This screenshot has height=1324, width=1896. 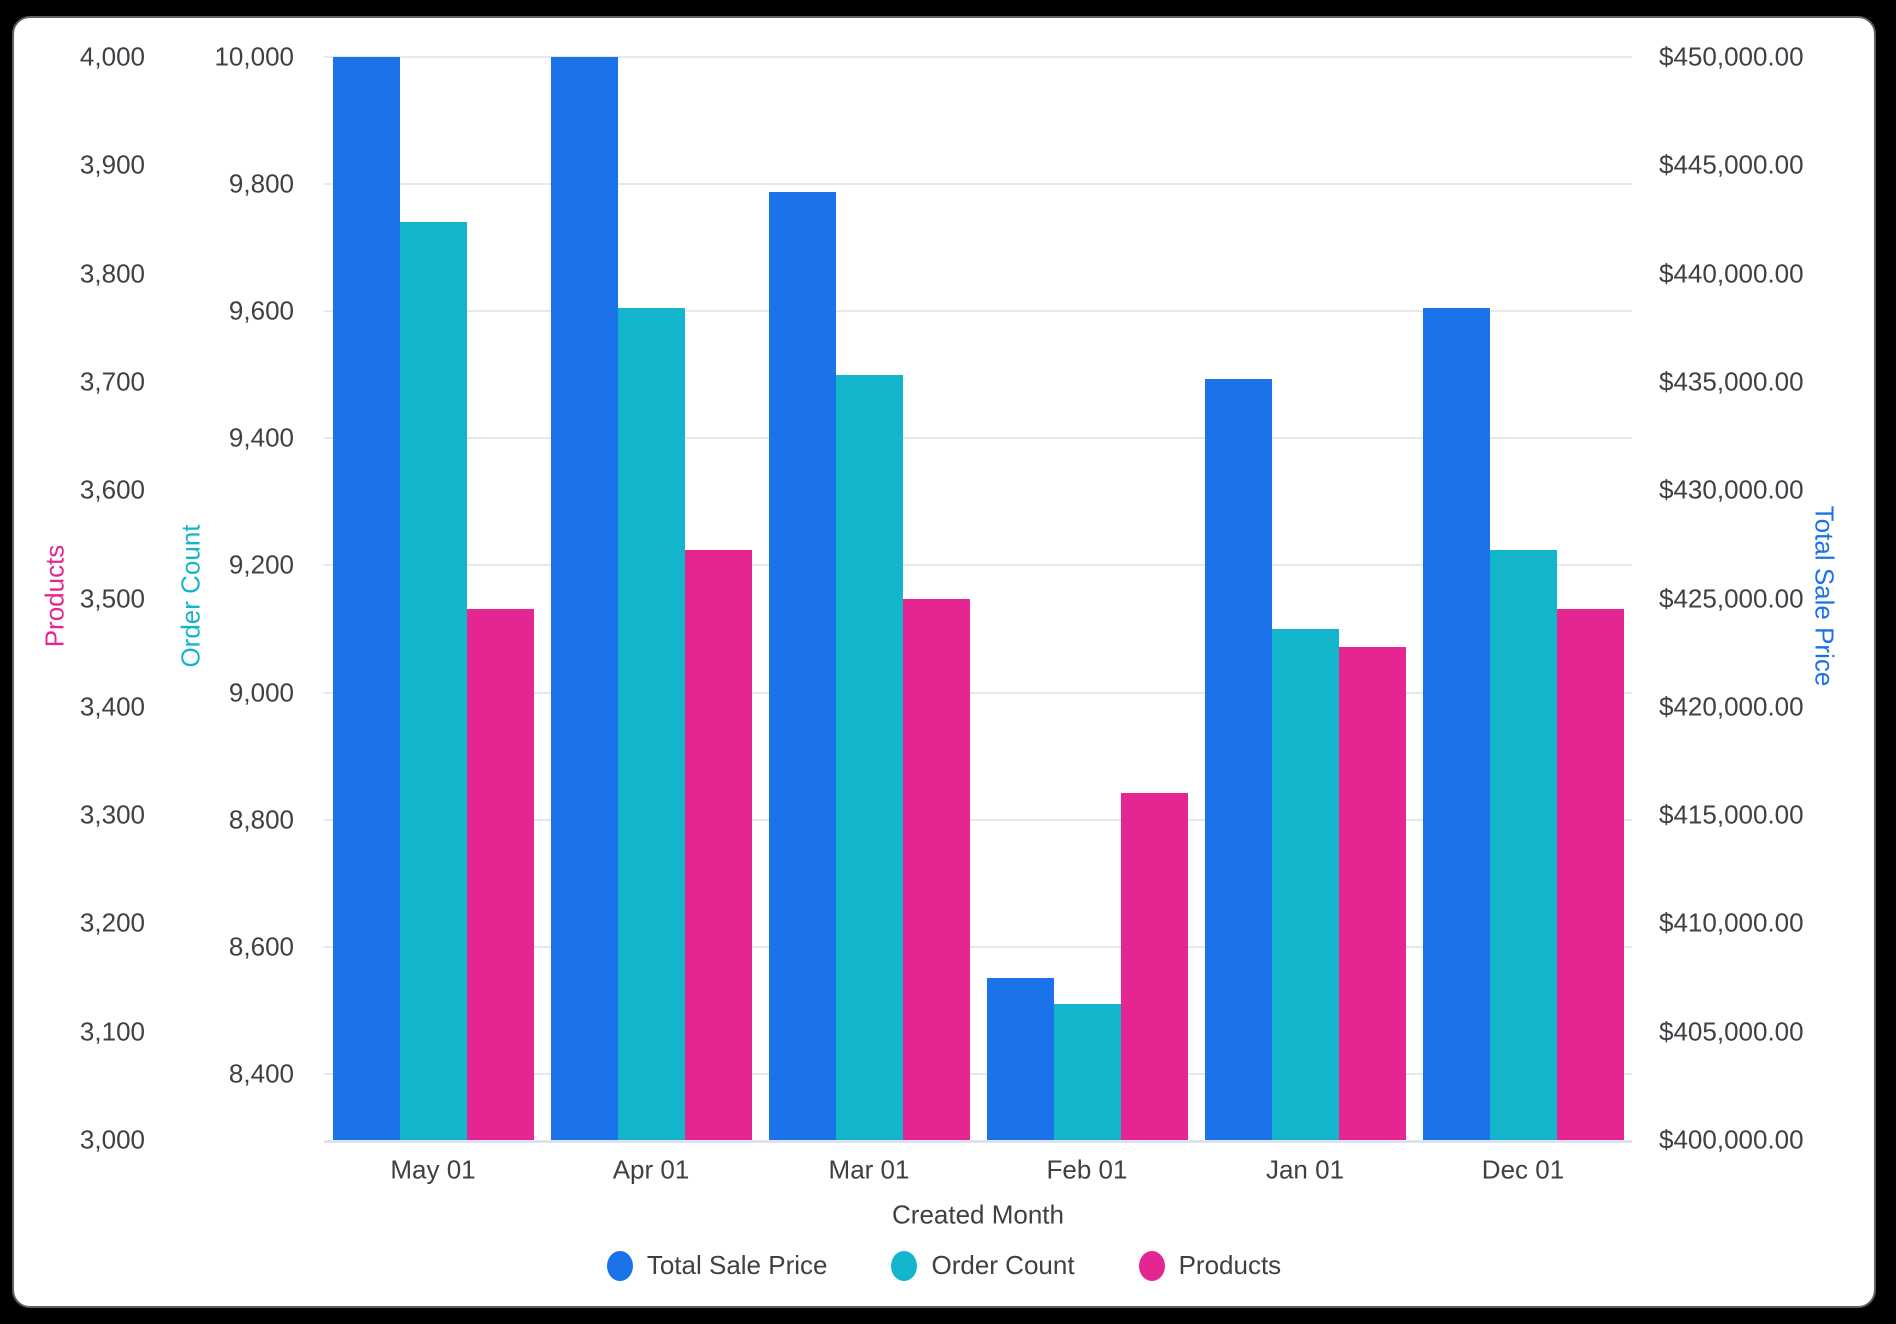 I want to click on price-tick-label: $400,000.00, so click(x=1731, y=1139).